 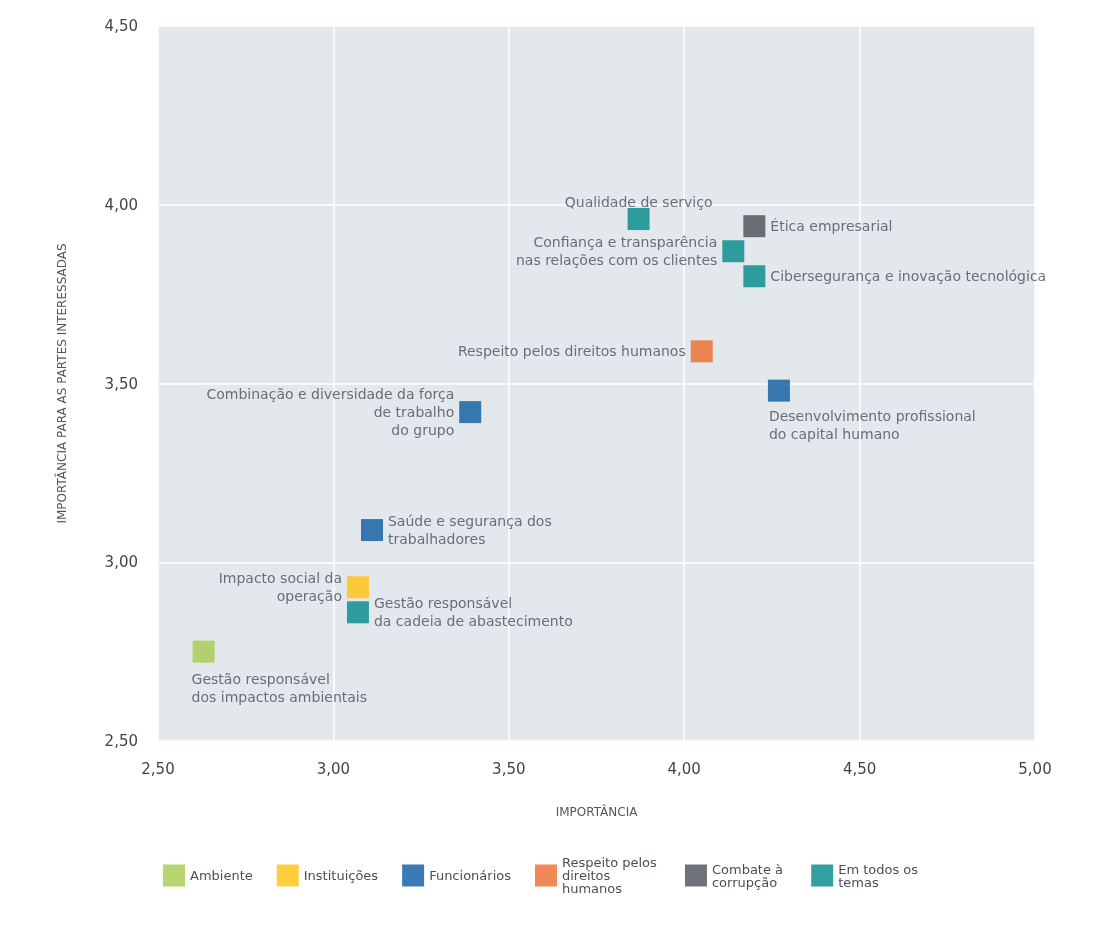 What do you see at coordinates (872, 424) in the screenshot?
I see `annotation: Desenvolvimento profissional do capital humano` at bounding box center [872, 424].